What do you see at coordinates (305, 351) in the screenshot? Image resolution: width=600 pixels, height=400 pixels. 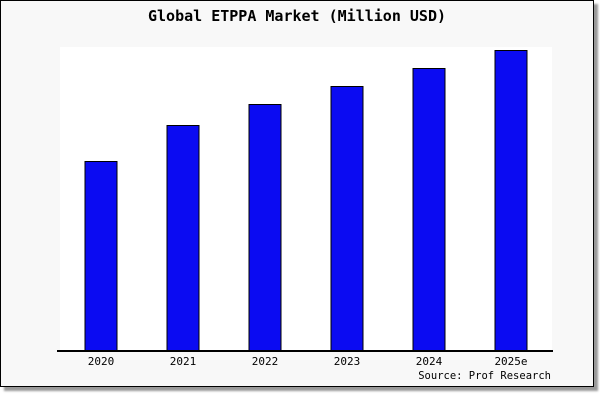 I see `x-axis-line` at bounding box center [305, 351].